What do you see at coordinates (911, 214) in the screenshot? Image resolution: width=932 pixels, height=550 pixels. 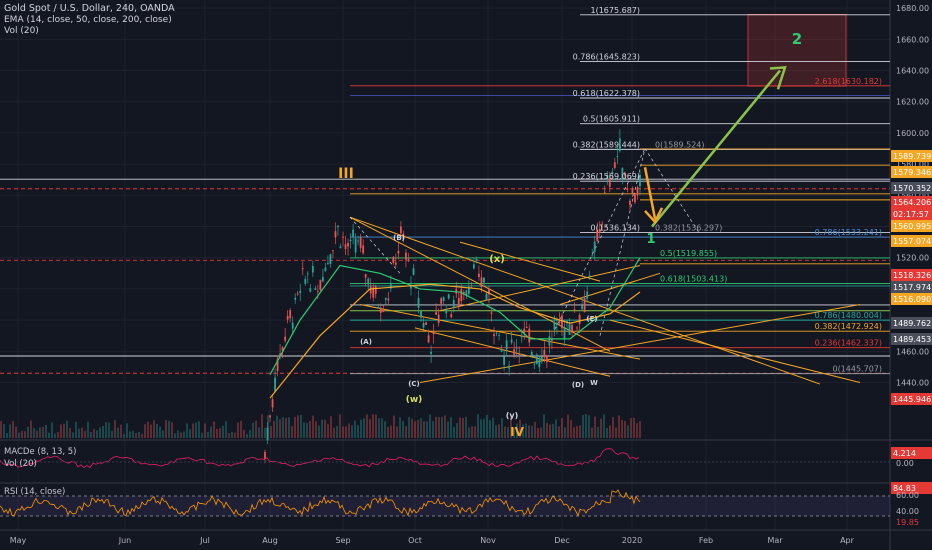 I see `price-badge-text: 02:17:57` at bounding box center [911, 214].